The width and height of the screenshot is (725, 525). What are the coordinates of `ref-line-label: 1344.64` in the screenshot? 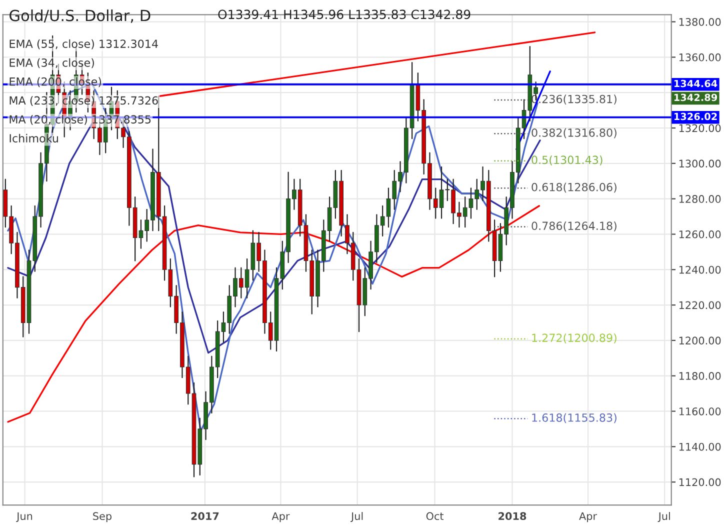 It's located at (696, 84).